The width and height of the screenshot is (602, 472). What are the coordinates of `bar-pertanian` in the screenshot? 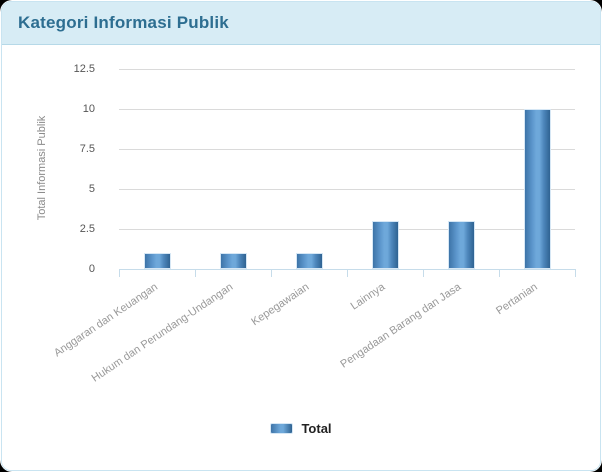 It's located at (537, 188).